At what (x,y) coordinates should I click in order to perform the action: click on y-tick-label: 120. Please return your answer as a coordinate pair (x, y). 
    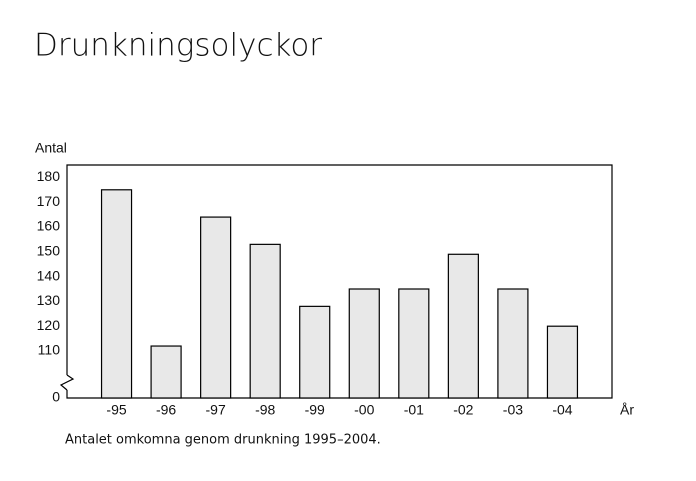
    Looking at the image, I should click on (49, 325).